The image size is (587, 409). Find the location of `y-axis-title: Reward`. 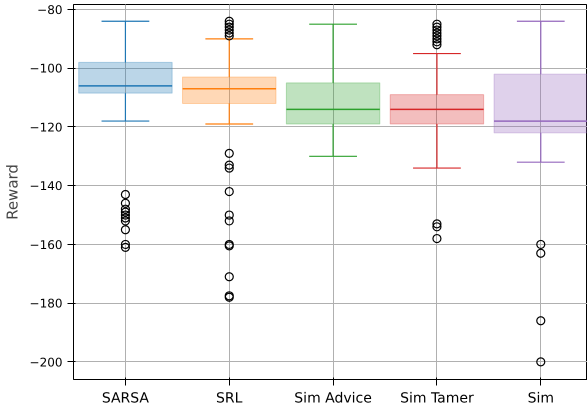

y-axis-title: Reward is located at coordinates (13, 192).